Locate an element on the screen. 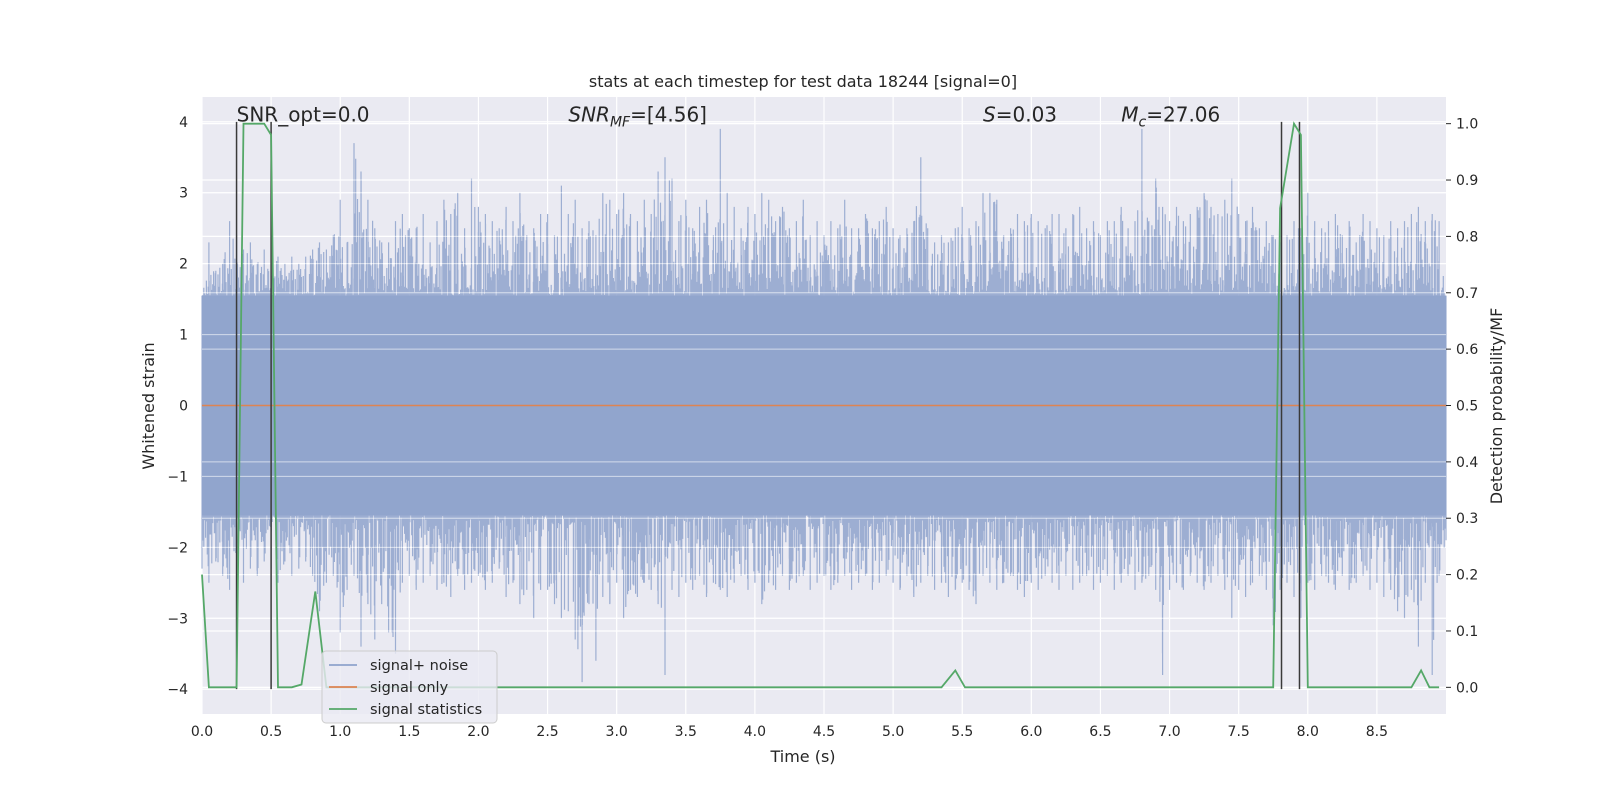 This screenshot has width=1600, height=800. y2-tick-label: 0.2 is located at coordinates (1467, 576).